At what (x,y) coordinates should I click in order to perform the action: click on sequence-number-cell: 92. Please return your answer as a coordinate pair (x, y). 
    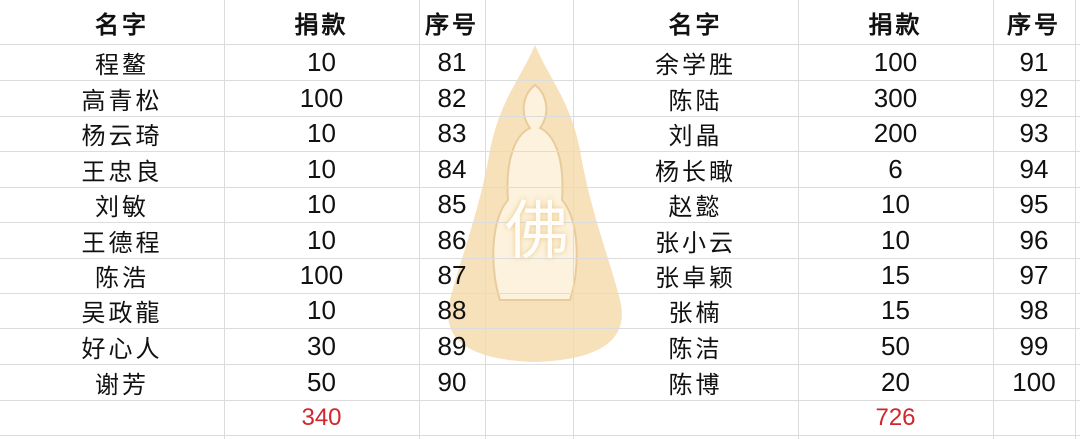
    Looking at the image, I should click on (1034, 97).